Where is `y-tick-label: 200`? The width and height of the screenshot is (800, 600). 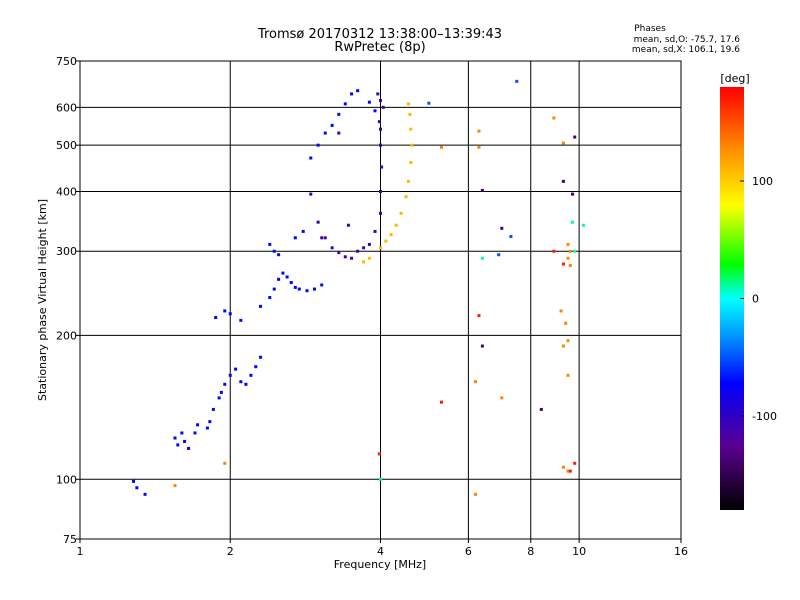 y-tick-label: 200 is located at coordinates (66, 335).